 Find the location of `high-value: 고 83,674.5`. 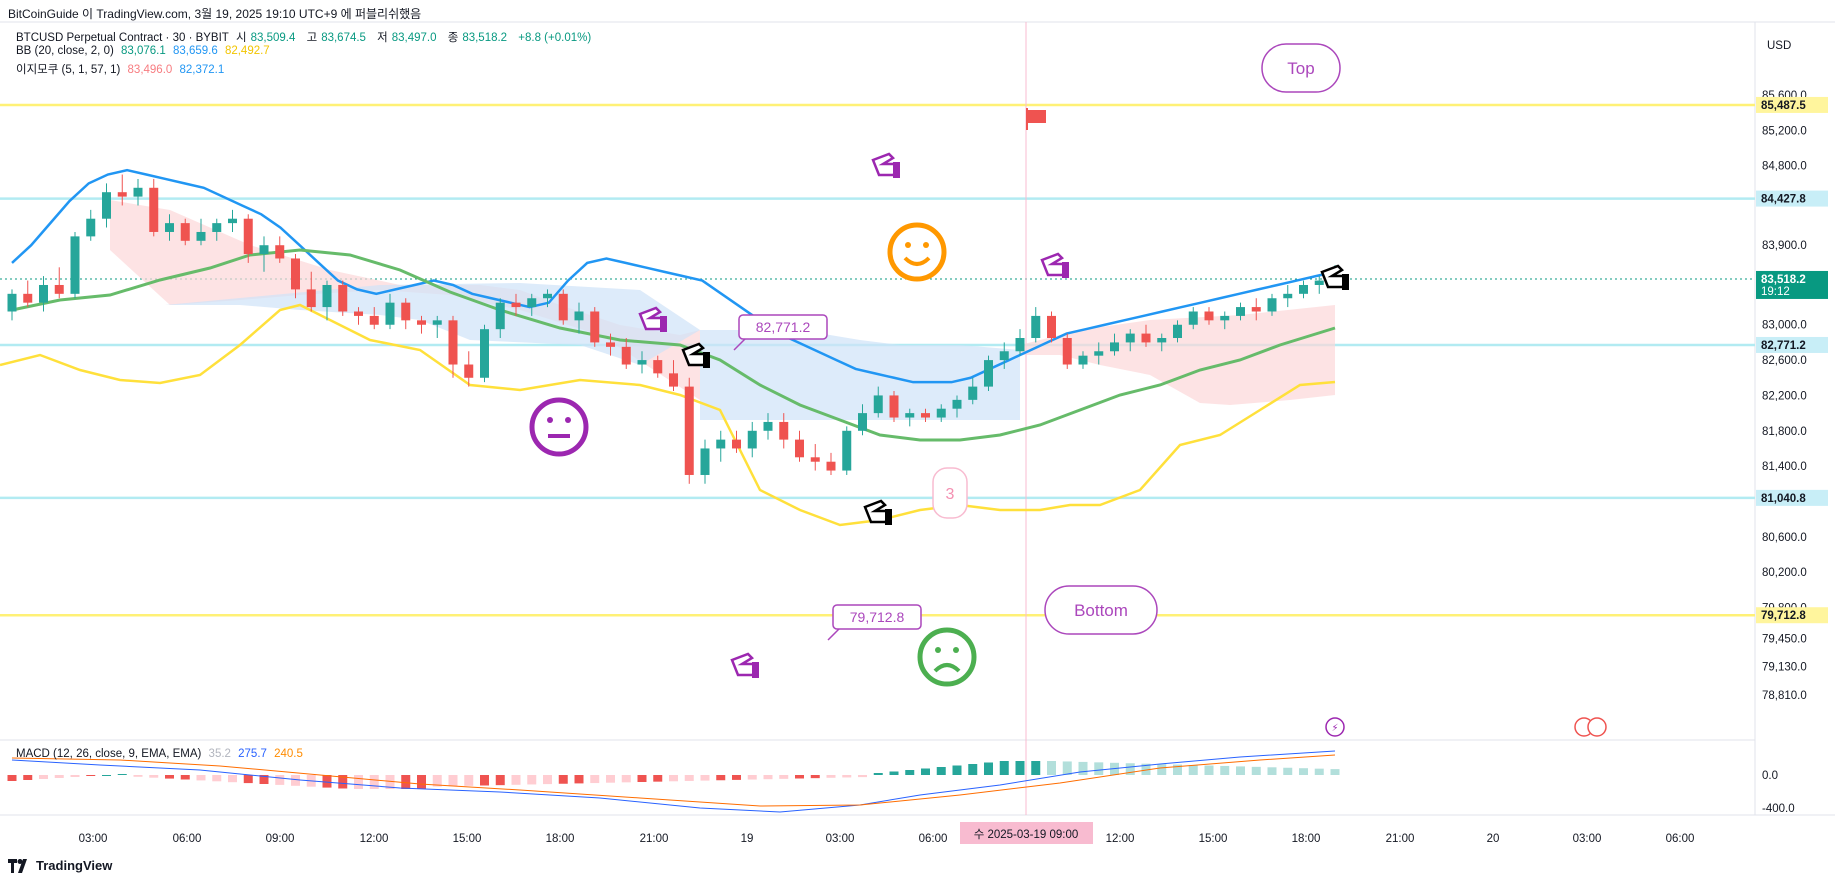

high-value: 고 83,674.5 is located at coordinates (336, 38).